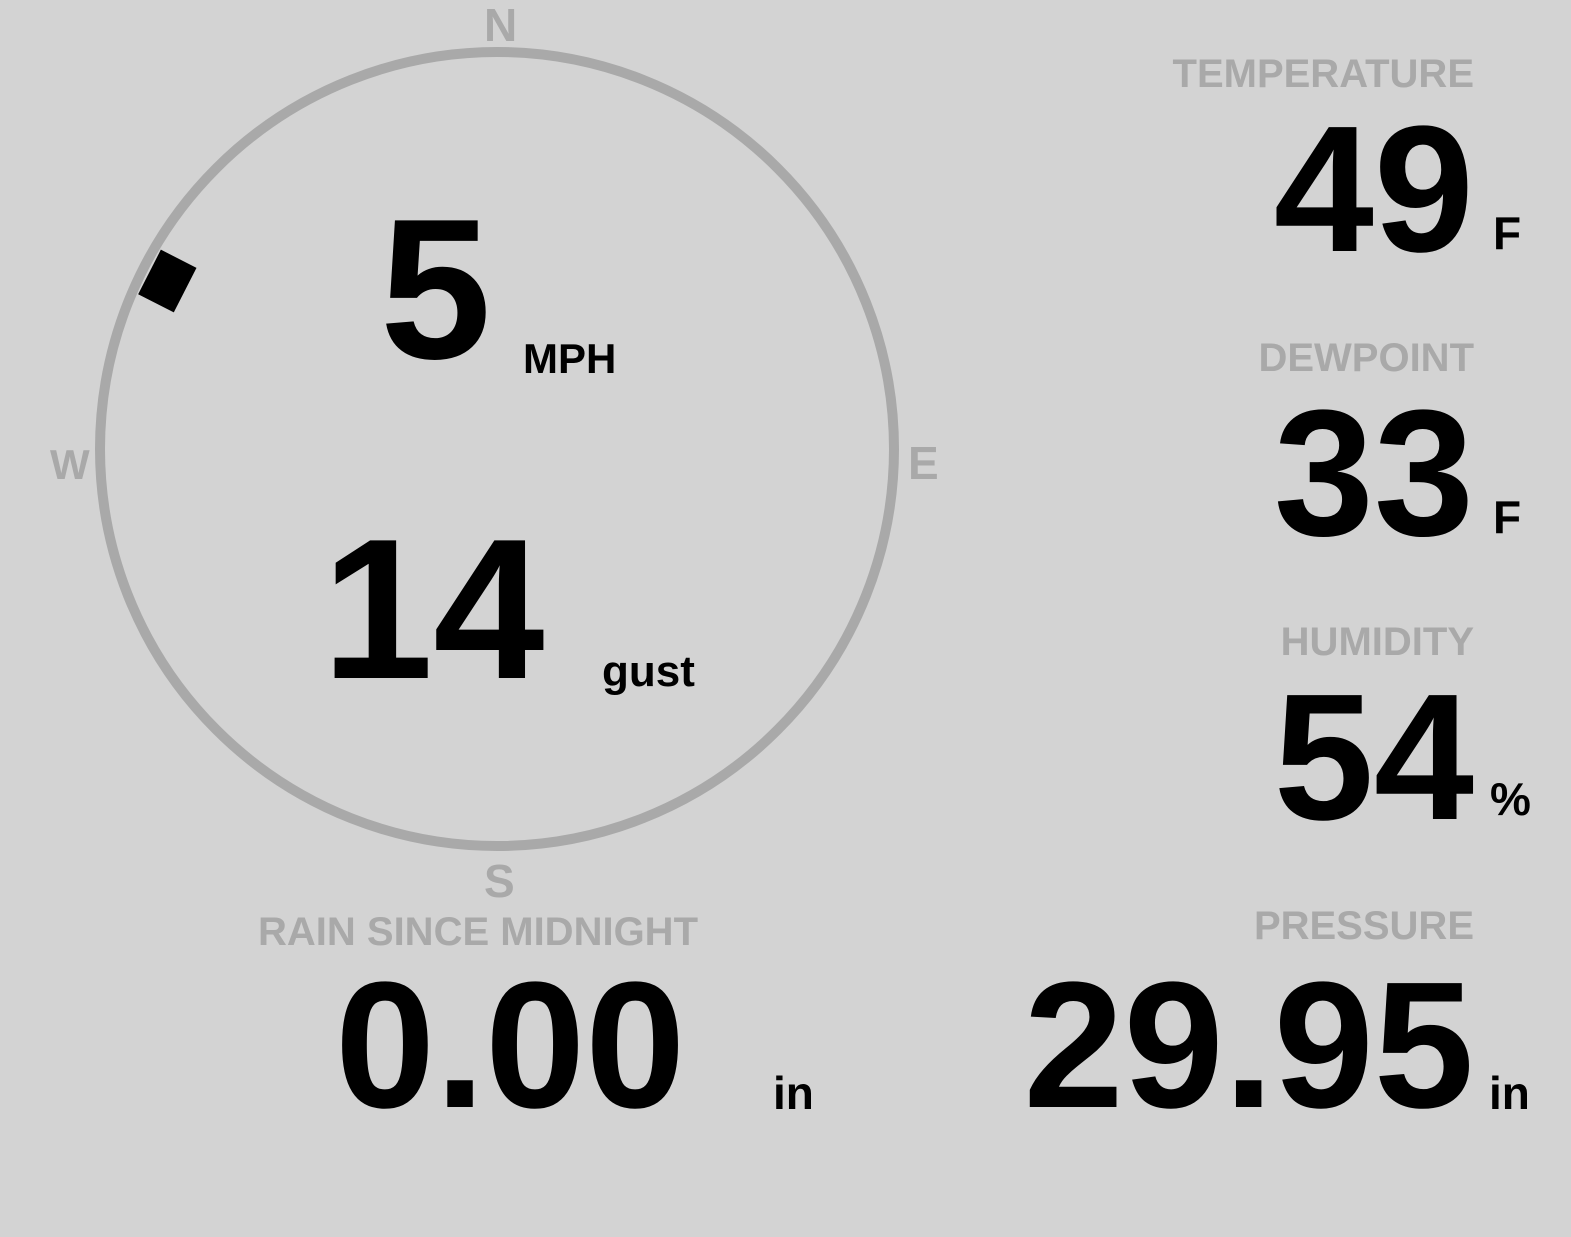 The image size is (1571, 1237). Describe the element at coordinates (1507, 233) in the screenshot. I see `temperature-unit: F` at that location.